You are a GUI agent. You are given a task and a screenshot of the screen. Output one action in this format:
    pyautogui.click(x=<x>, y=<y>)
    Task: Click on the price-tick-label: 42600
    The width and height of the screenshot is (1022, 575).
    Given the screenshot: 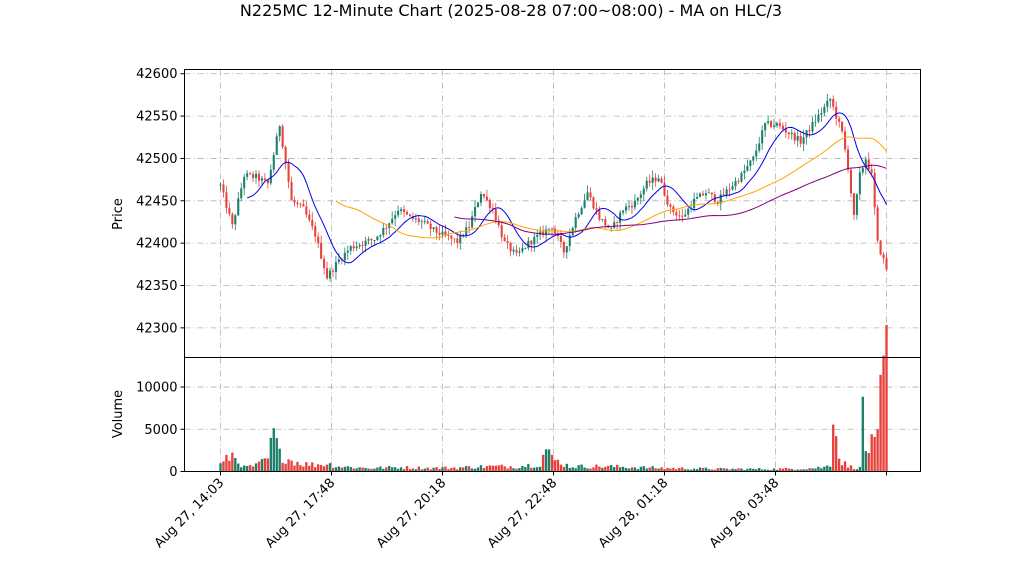 What is the action you would take?
    pyautogui.click(x=156, y=74)
    